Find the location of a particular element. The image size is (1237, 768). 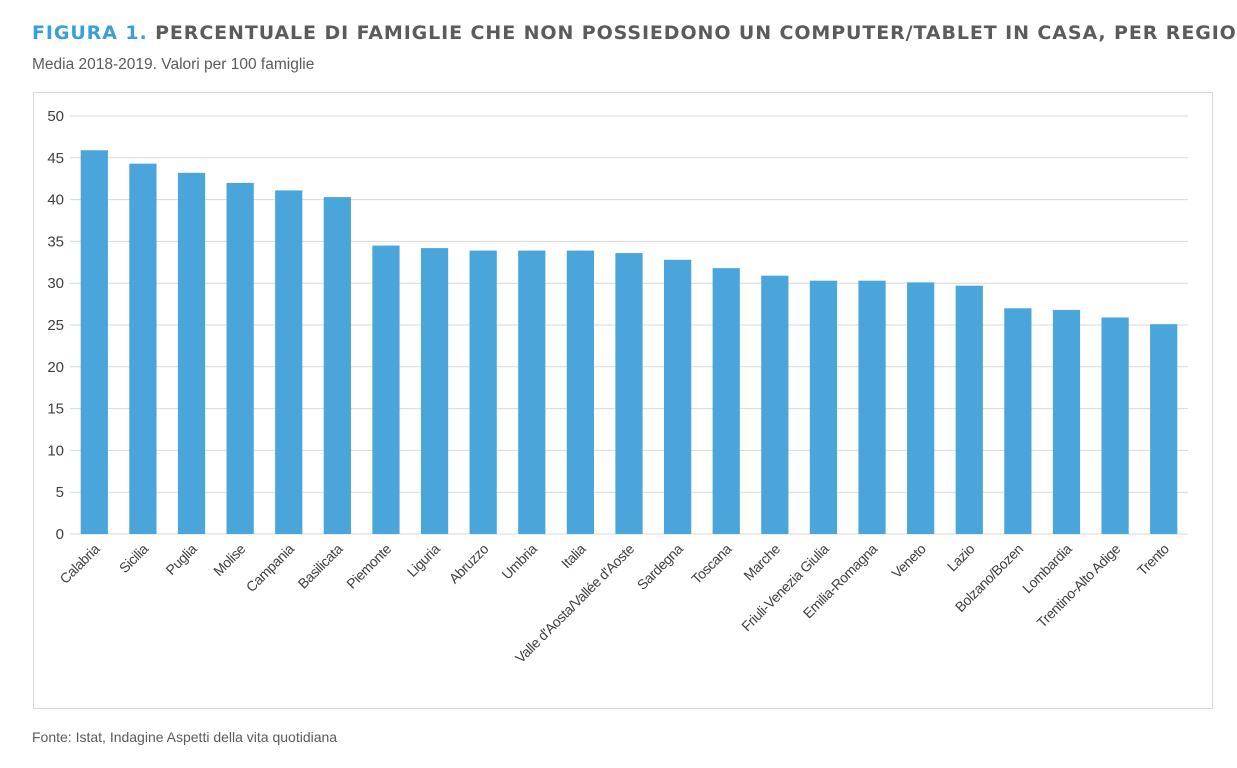

y-tick-label: 40 is located at coordinates (55, 200).